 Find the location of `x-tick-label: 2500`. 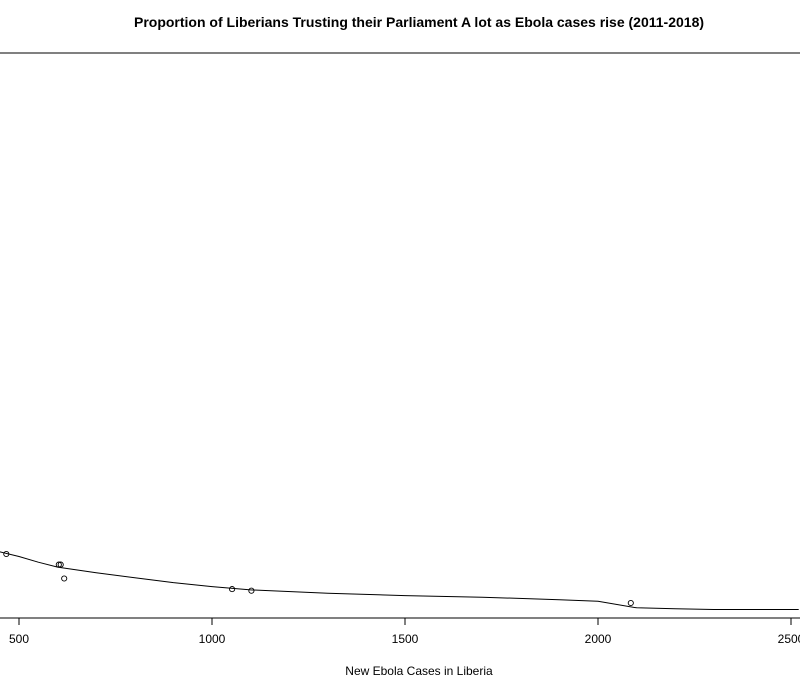

x-tick-label: 2500 is located at coordinates (789, 639).